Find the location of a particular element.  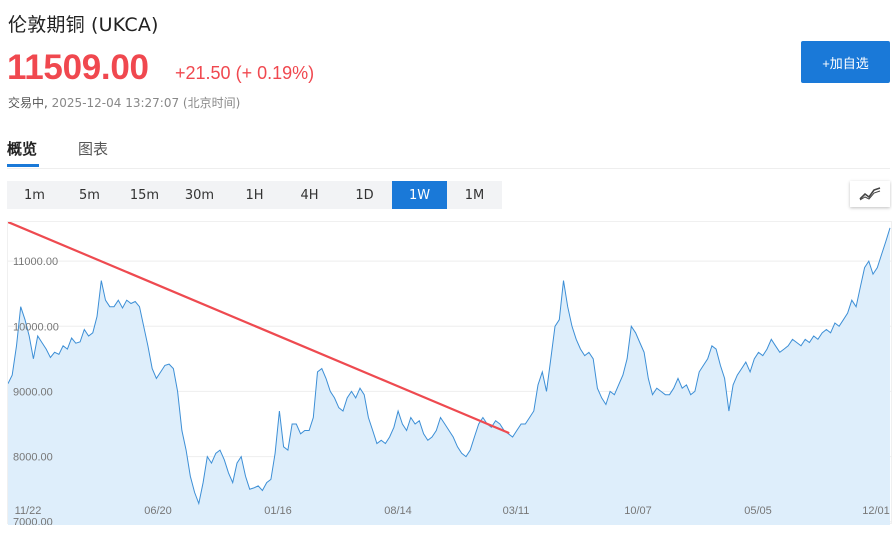

period-15m: 15m is located at coordinates (144, 195).